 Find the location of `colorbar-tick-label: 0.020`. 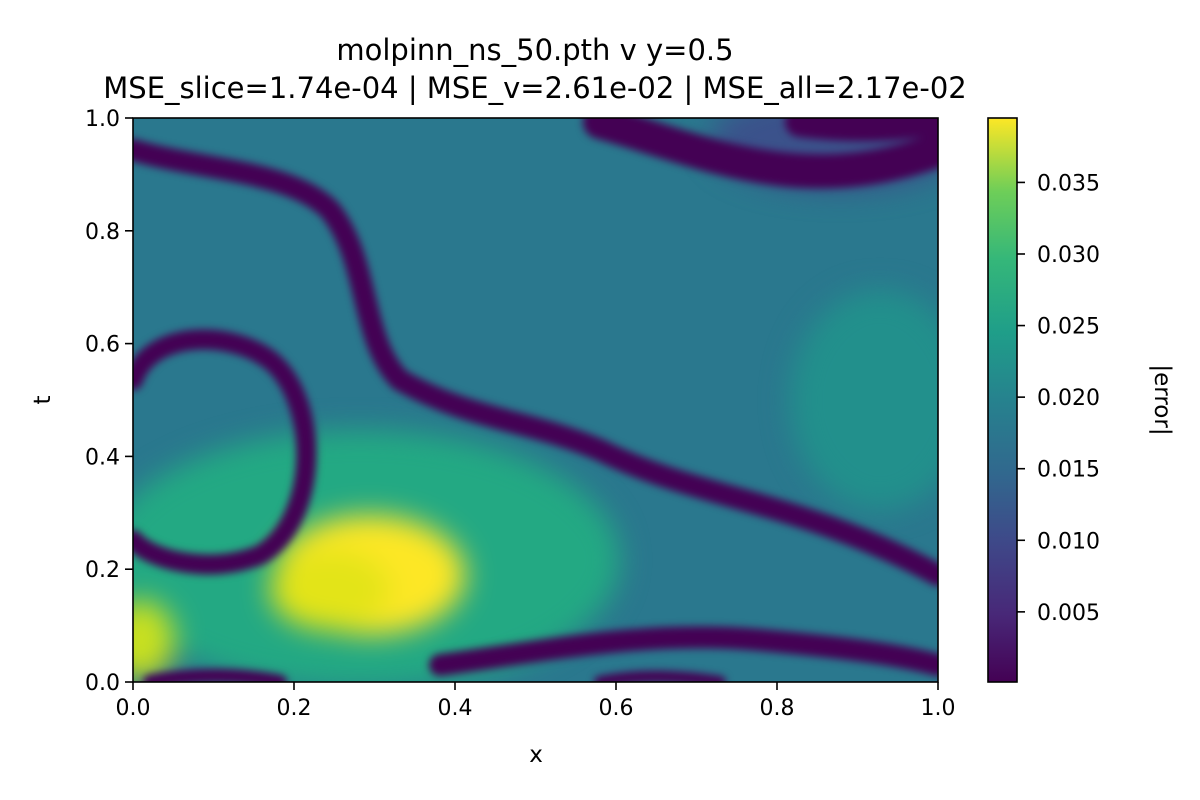

colorbar-tick-label: 0.020 is located at coordinates (1068, 398).